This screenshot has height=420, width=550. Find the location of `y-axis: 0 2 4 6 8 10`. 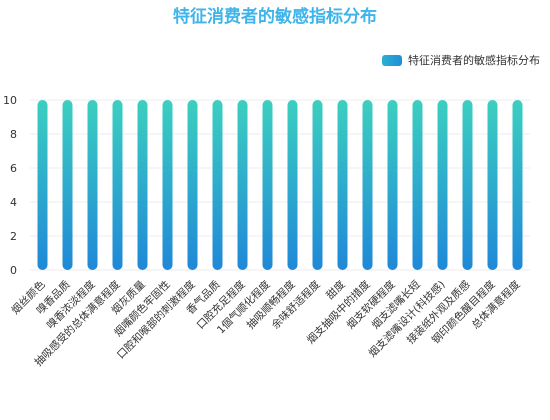

y-axis: 0 2 4 6 8 10 is located at coordinates (10, 185).